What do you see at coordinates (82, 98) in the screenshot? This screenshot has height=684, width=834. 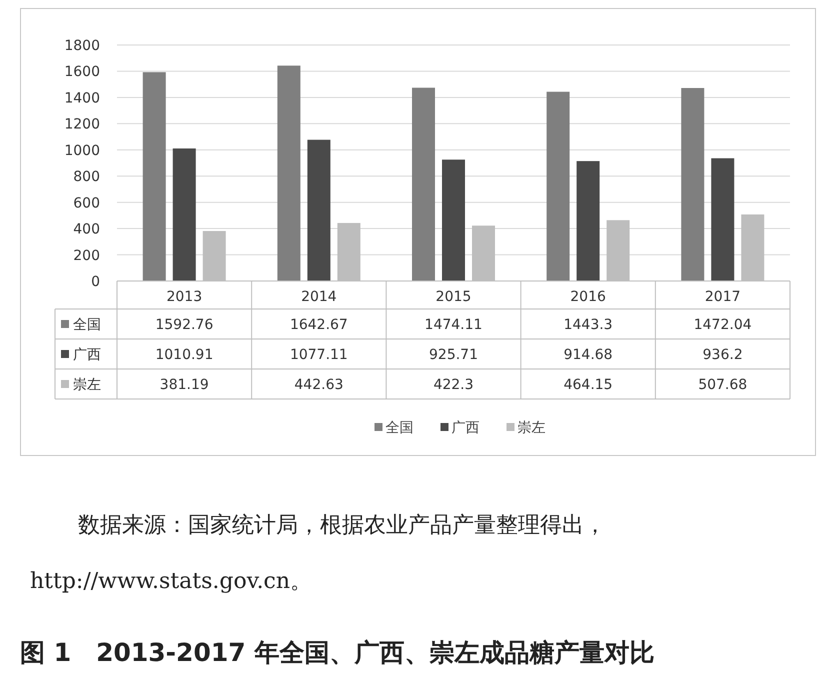 I see `y-tick-label: 1400` at bounding box center [82, 98].